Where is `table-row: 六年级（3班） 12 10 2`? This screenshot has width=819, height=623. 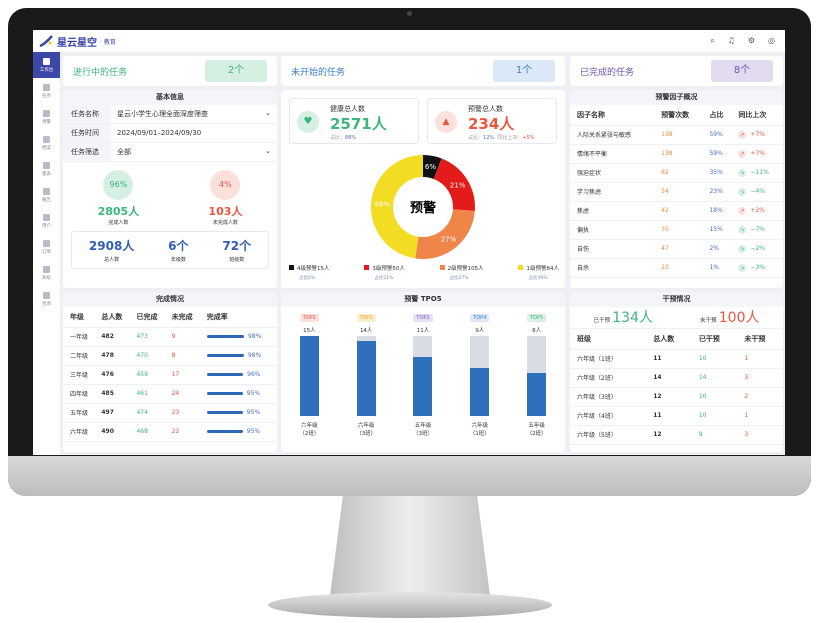 table-row: 六年级（3班） 12 10 2 is located at coordinates (676, 397).